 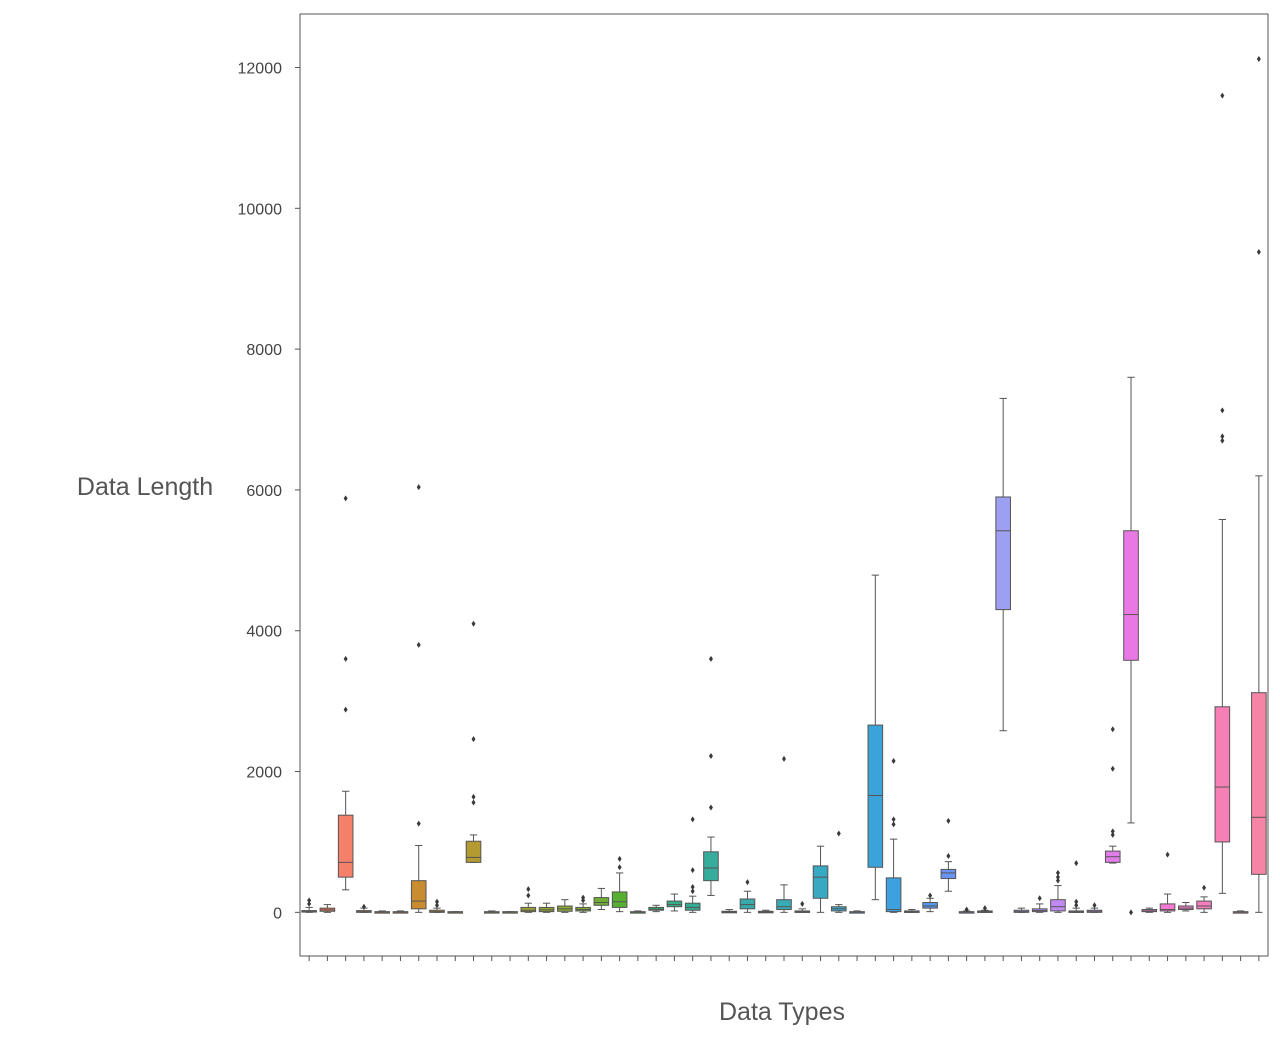 What do you see at coordinates (264, 350) in the screenshot?
I see `y-tick-label: 8000` at bounding box center [264, 350].